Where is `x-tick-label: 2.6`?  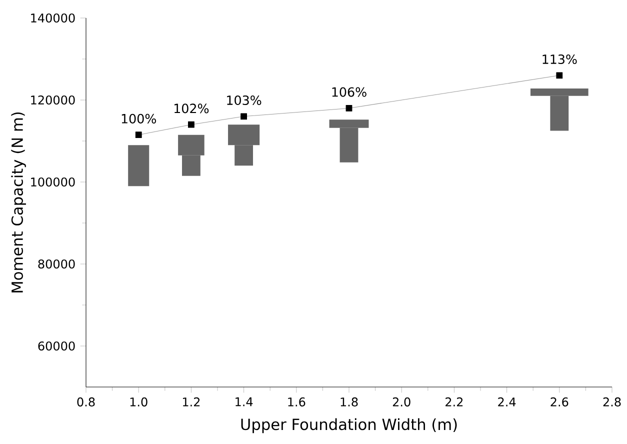
x-tick-label: 2.6 is located at coordinates (559, 401).